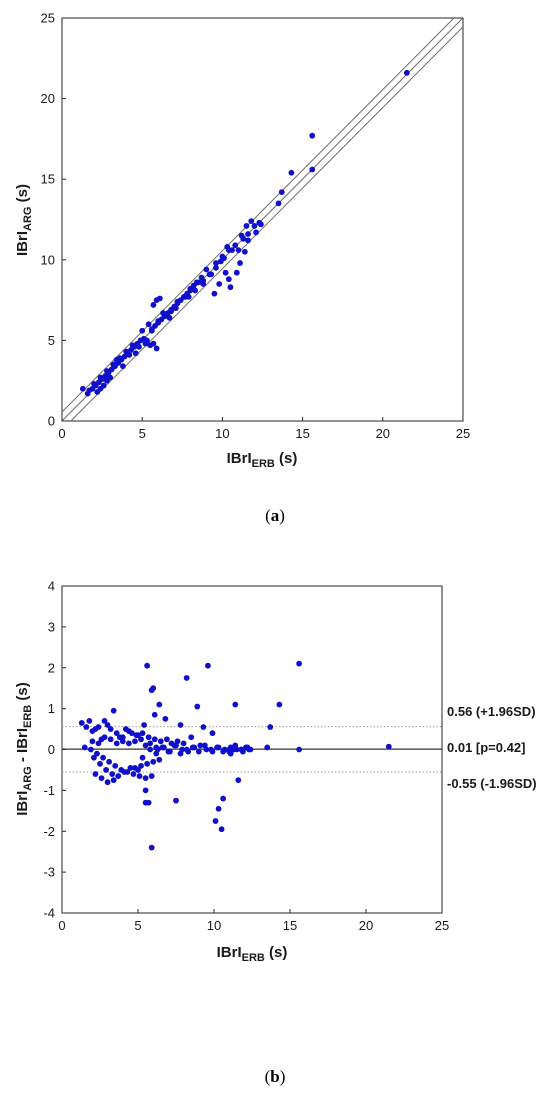  Describe the element at coordinates (49, 790) in the screenshot. I see `y-tick-label: -1` at that location.